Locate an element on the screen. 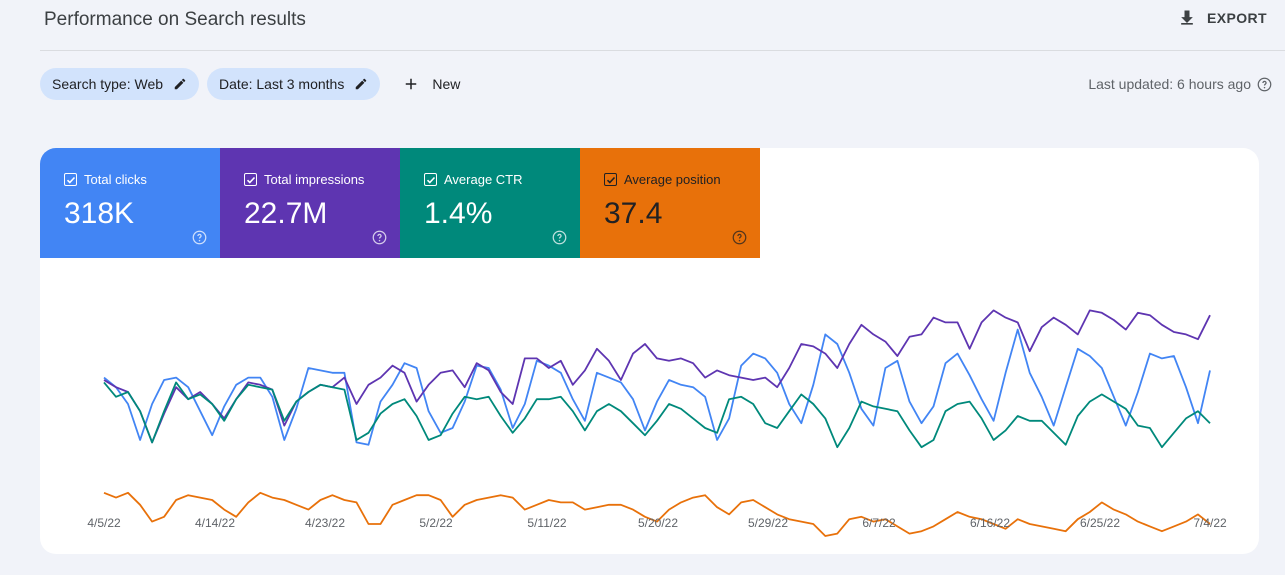 This screenshot has height=575, width=1285. x-tick-label: 6/16/22 is located at coordinates (990, 523).